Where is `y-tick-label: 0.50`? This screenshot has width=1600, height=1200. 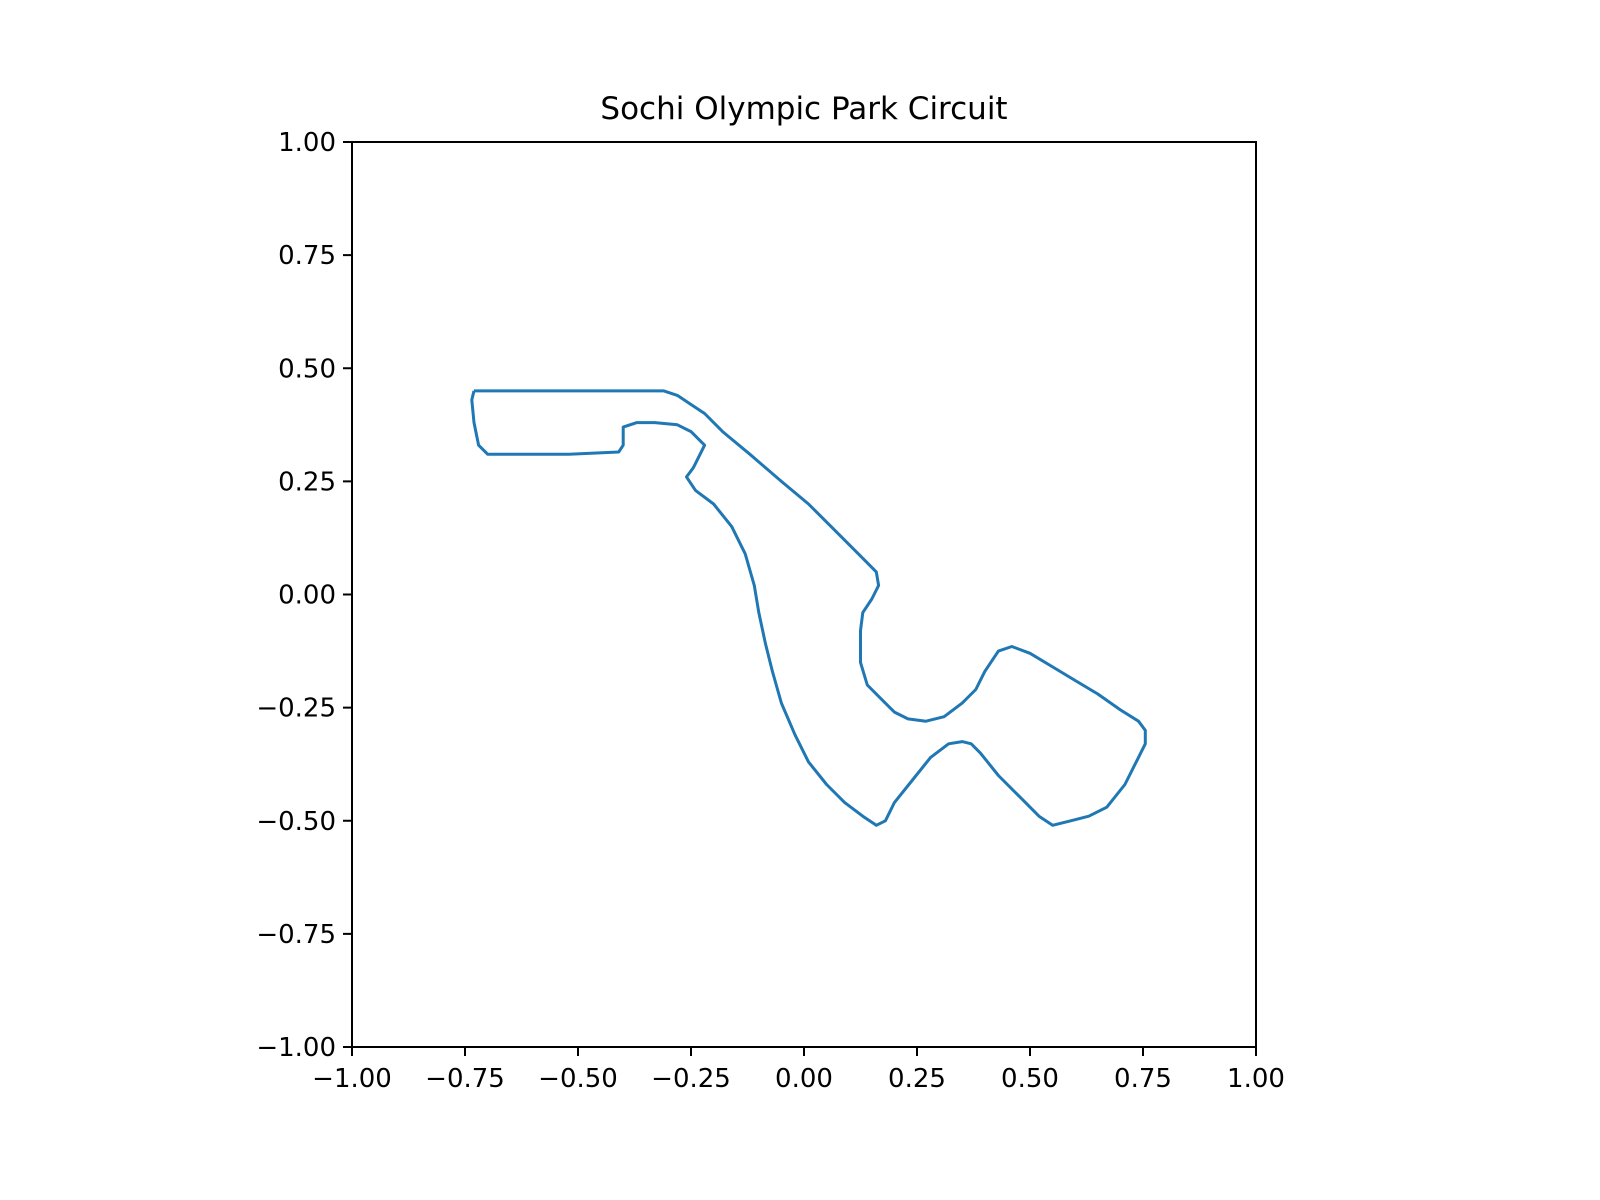 y-tick-label: 0.50 is located at coordinates (307, 369).